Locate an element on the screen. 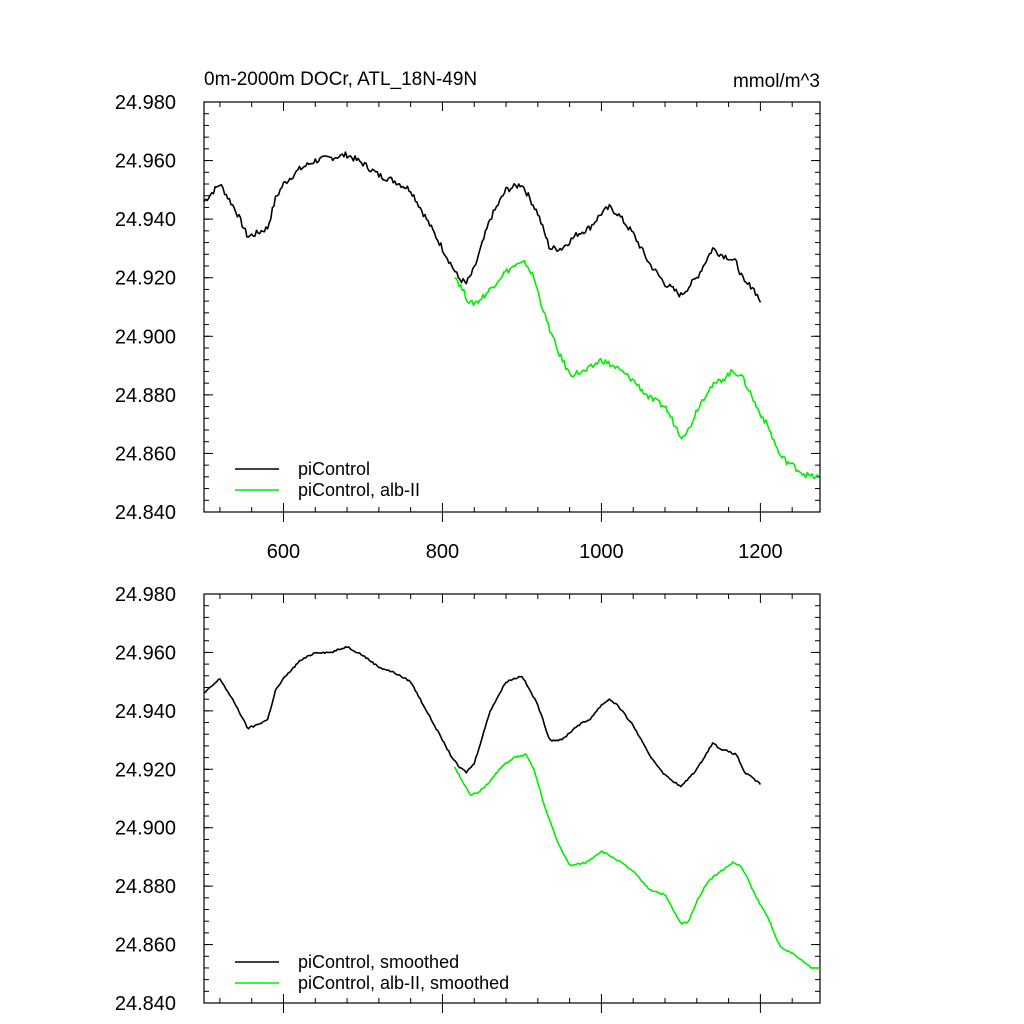 Image resolution: width=1024 pixels, height=1024 pixels. legend-label: piControl, alb-II is located at coordinates (359, 490).